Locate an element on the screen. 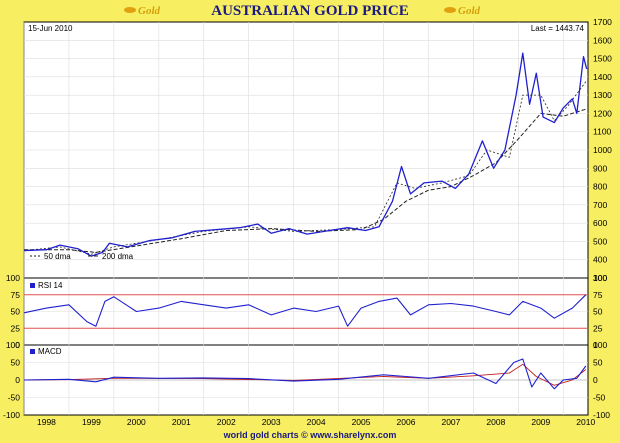 The image size is (620, 443). rsi-y-tick-left: 50 is located at coordinates (16, 312).